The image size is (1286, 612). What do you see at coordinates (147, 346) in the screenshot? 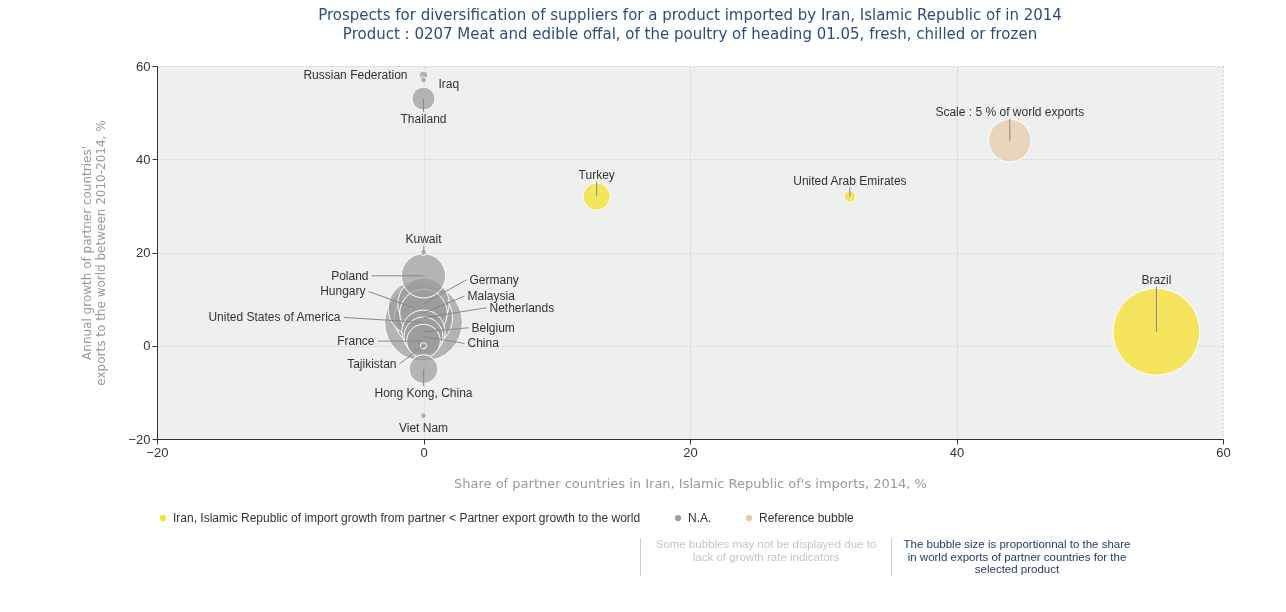
I see `y-tick-label: 0` at bounding box center [147, 346].